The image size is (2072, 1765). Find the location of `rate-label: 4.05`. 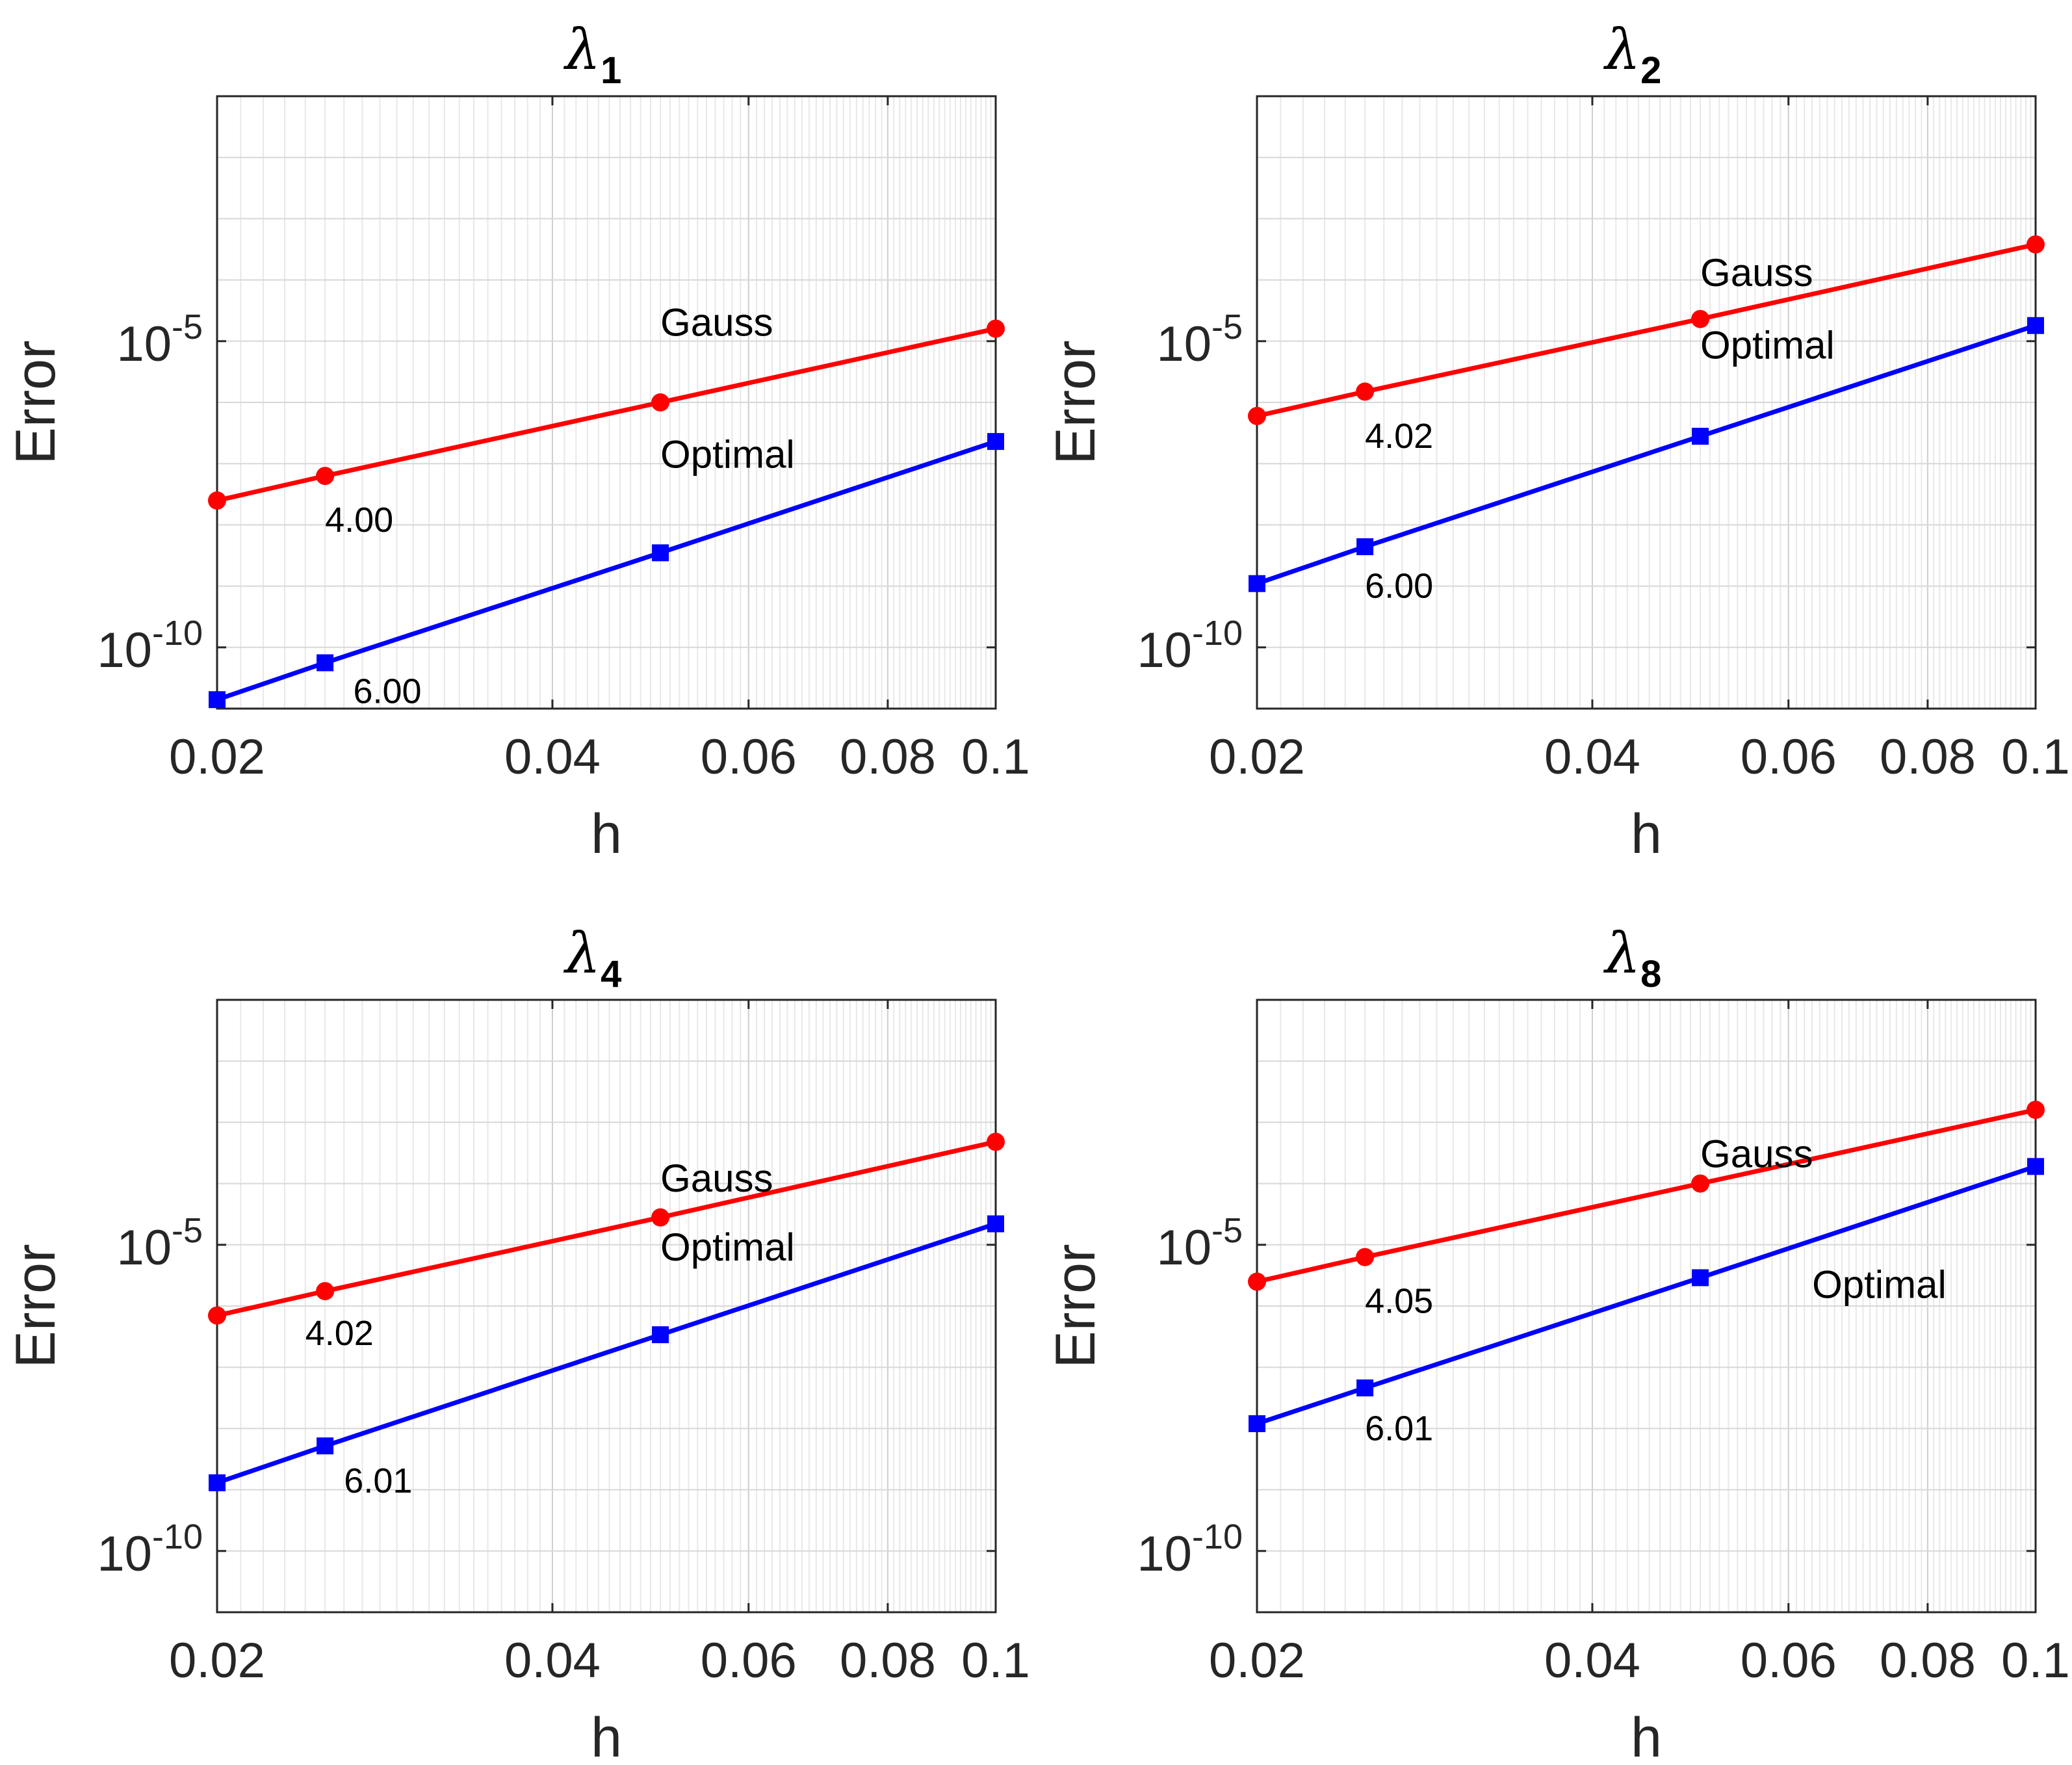

rate-label: 4.05 is located at coordinates (1399, 1301).